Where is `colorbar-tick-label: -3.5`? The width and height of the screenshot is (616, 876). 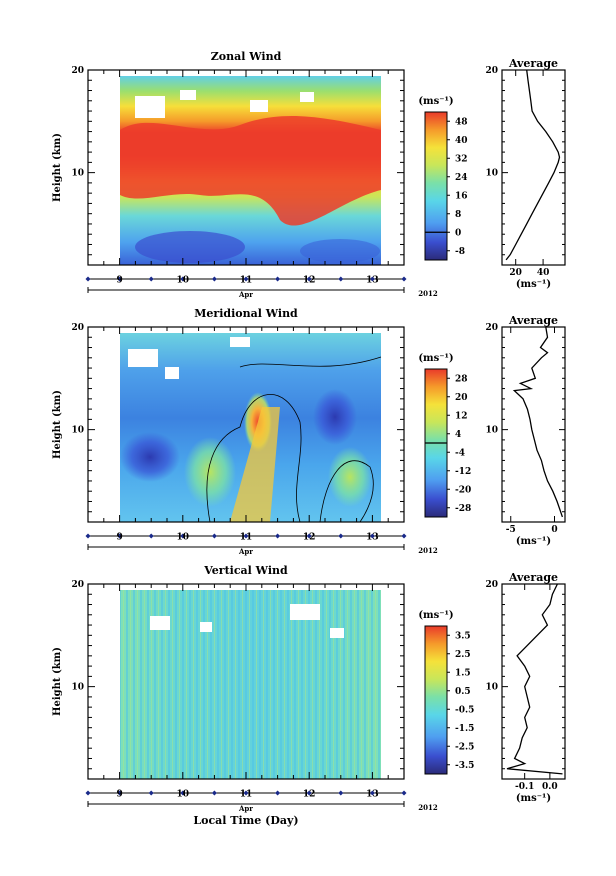
colorbar-tick-label: -3.5 is located at coordinates (464, 766).